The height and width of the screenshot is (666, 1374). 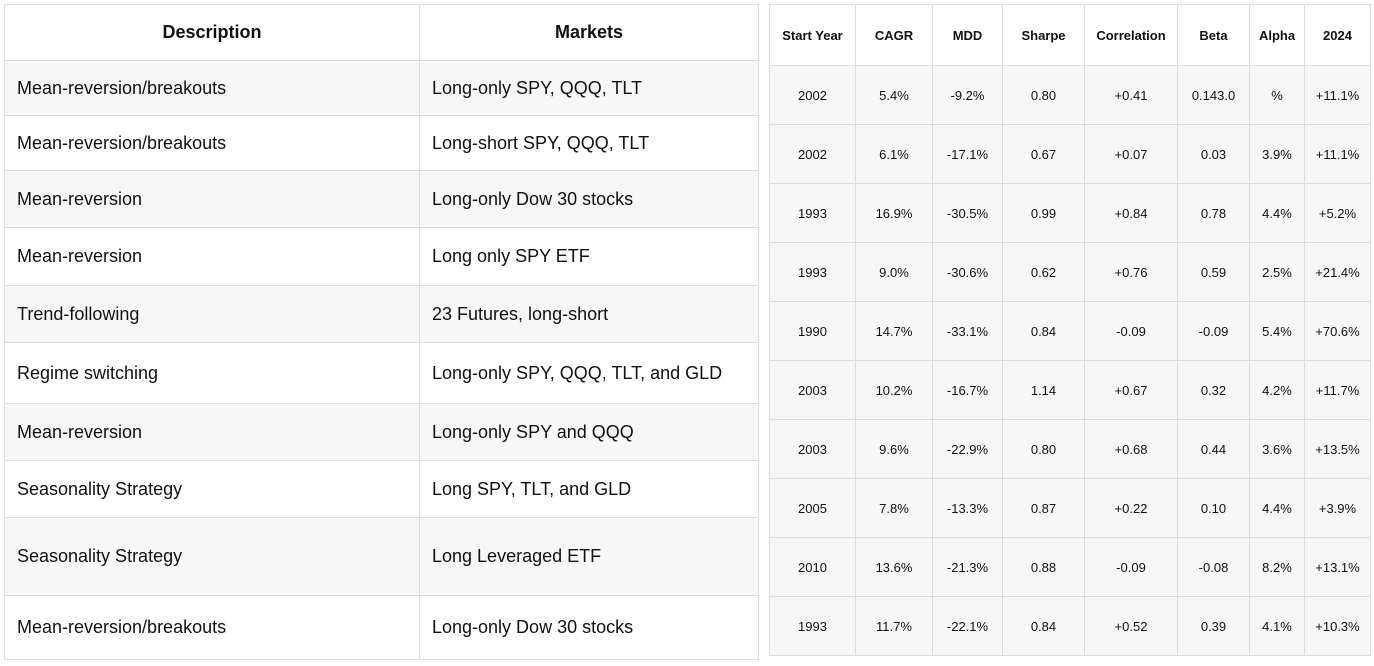 I want to click on cell-2024: +5.2%, so click(x=1337, y=213).